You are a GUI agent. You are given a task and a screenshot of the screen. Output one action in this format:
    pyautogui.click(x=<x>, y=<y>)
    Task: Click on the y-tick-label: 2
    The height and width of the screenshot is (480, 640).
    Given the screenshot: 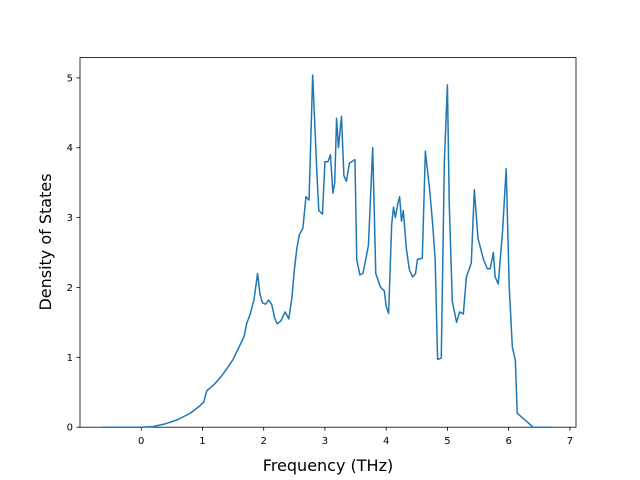 What is the action you would take?
    pyautogui.click(x=70, y=288)
    